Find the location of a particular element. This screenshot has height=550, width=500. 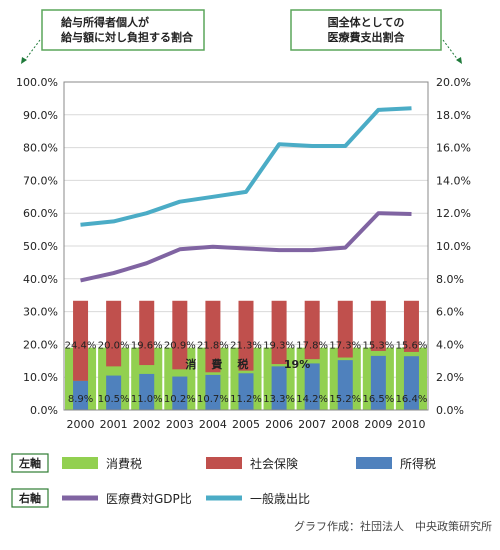

left-tick-label: 40.0% is located at coordinates (40, 279).